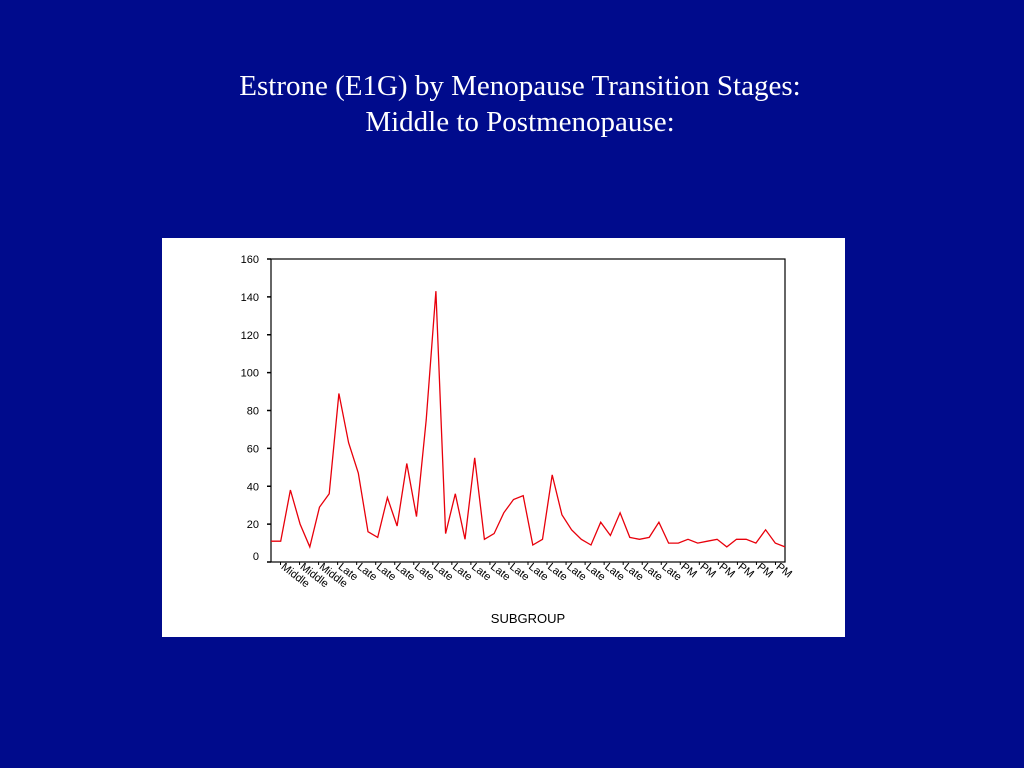 The height and width of the screenshot is (768, 1024). I want to click on y-tick-label: 60, so click(253, 449).